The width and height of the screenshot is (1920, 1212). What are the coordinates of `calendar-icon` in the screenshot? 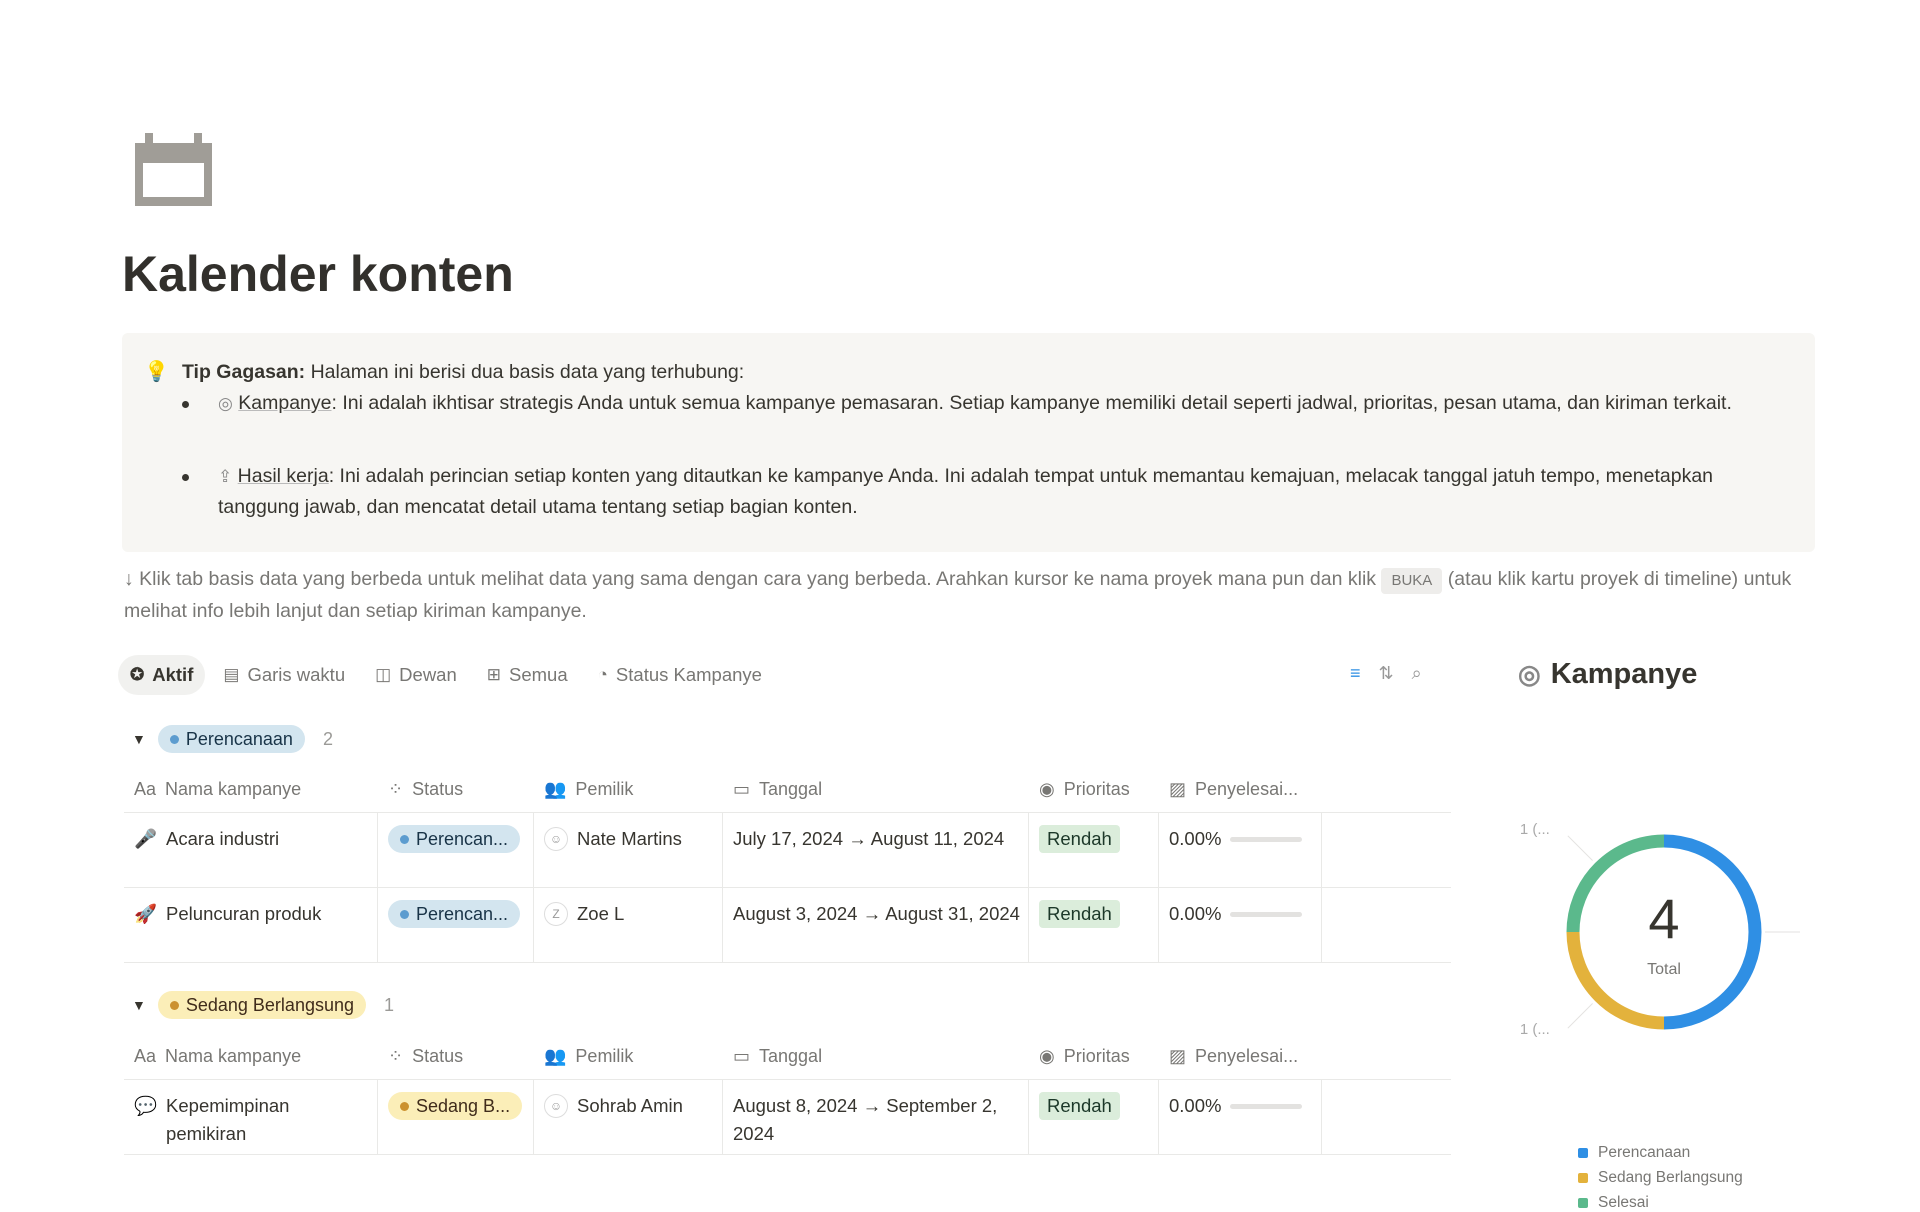 It's located at (173, 169).